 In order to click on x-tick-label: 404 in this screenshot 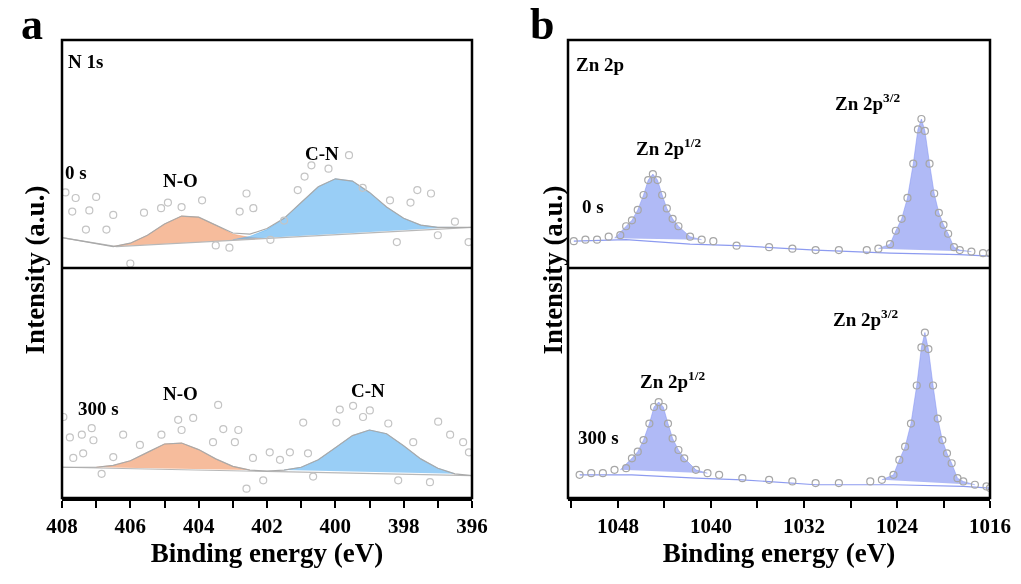, I will do `click(198, 525)`.